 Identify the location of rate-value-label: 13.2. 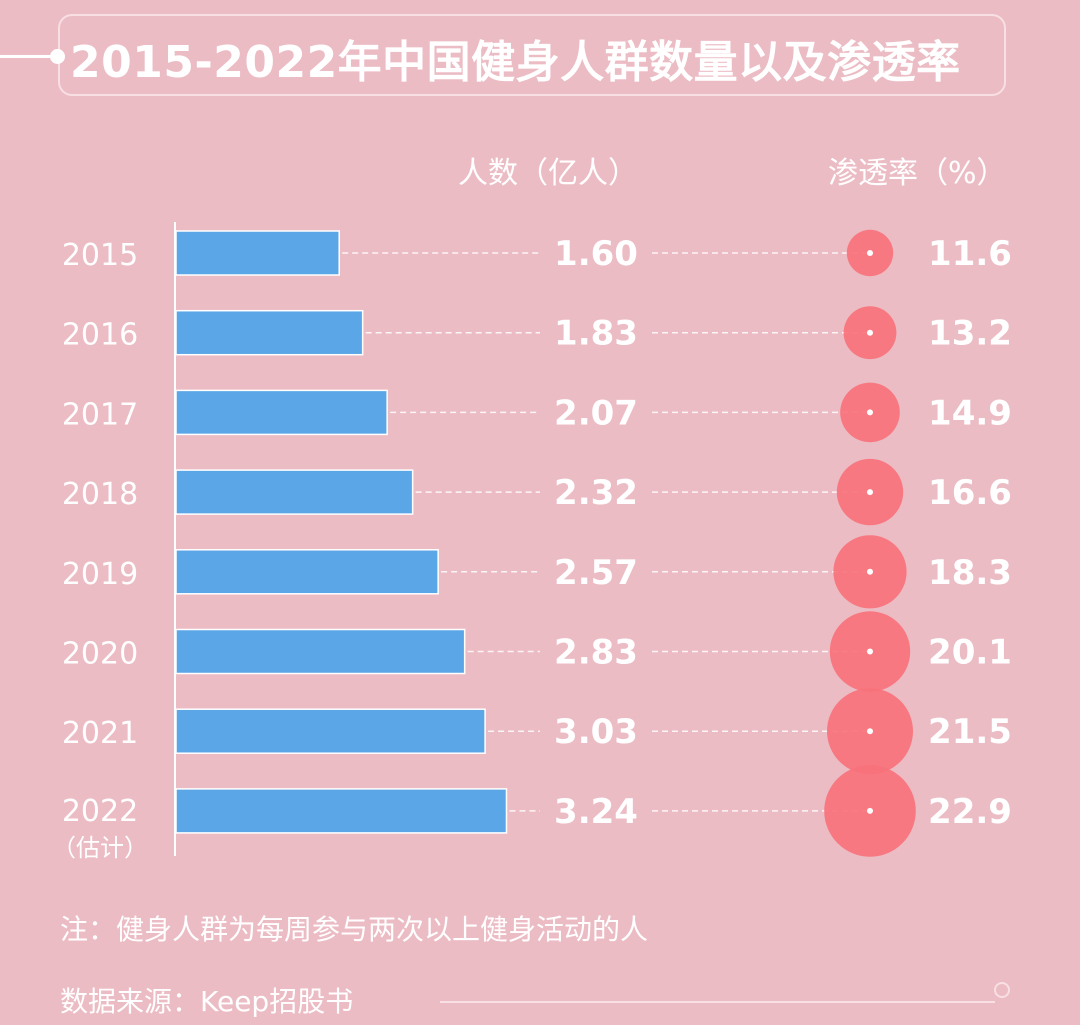
(970, 334).